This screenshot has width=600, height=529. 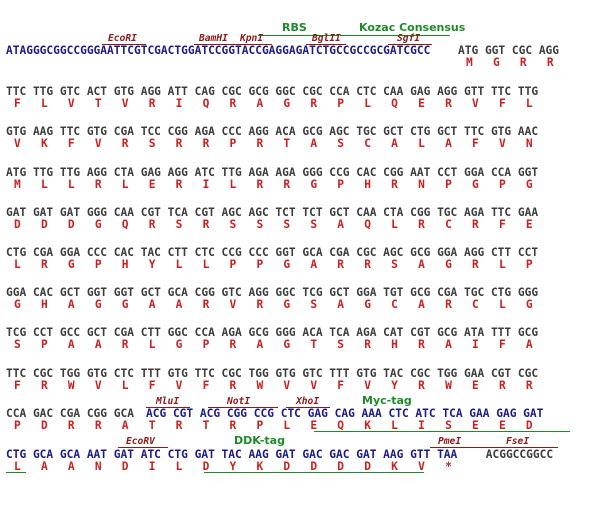 What do you see at coordinates (73, 413) in the screenshot?
I see `sequence-row-10-start: CCA GAC CGA CGG GCA` at bounding box center [73, 413].